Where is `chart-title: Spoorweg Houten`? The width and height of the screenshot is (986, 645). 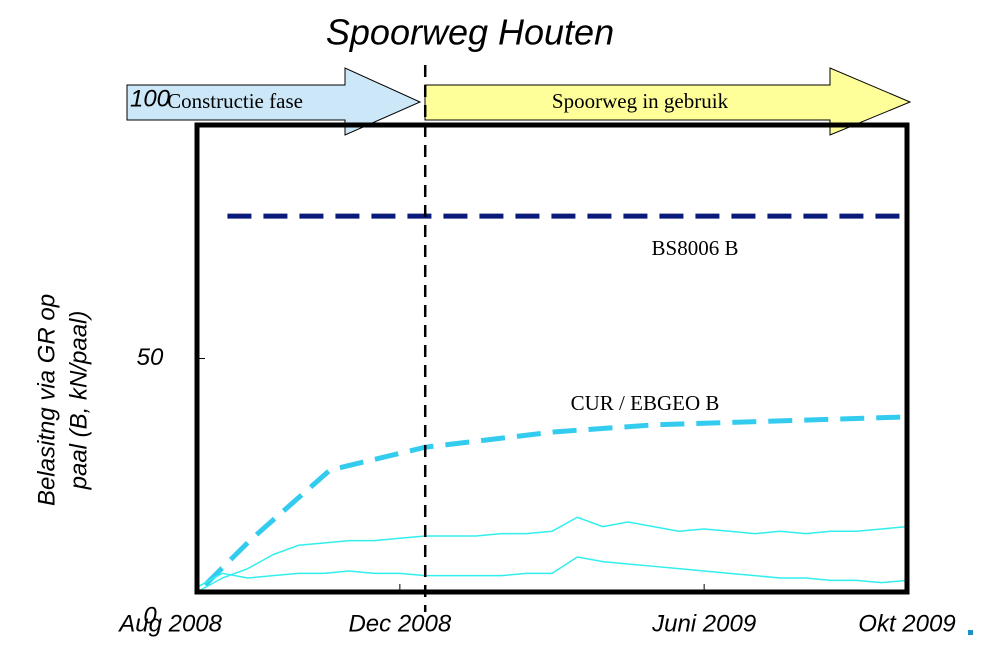
chart-title: Spoorweg Houten is located at coordinates (470, 32).